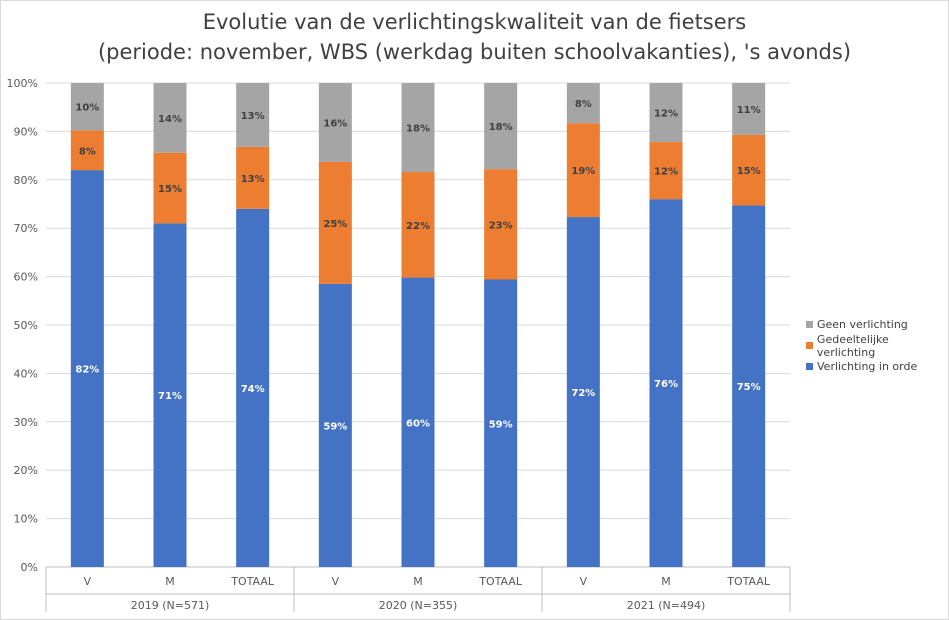  Describe the element at coordinates (26, 228) in the screenshot. I see `y-tick-label: 70%` at that location.